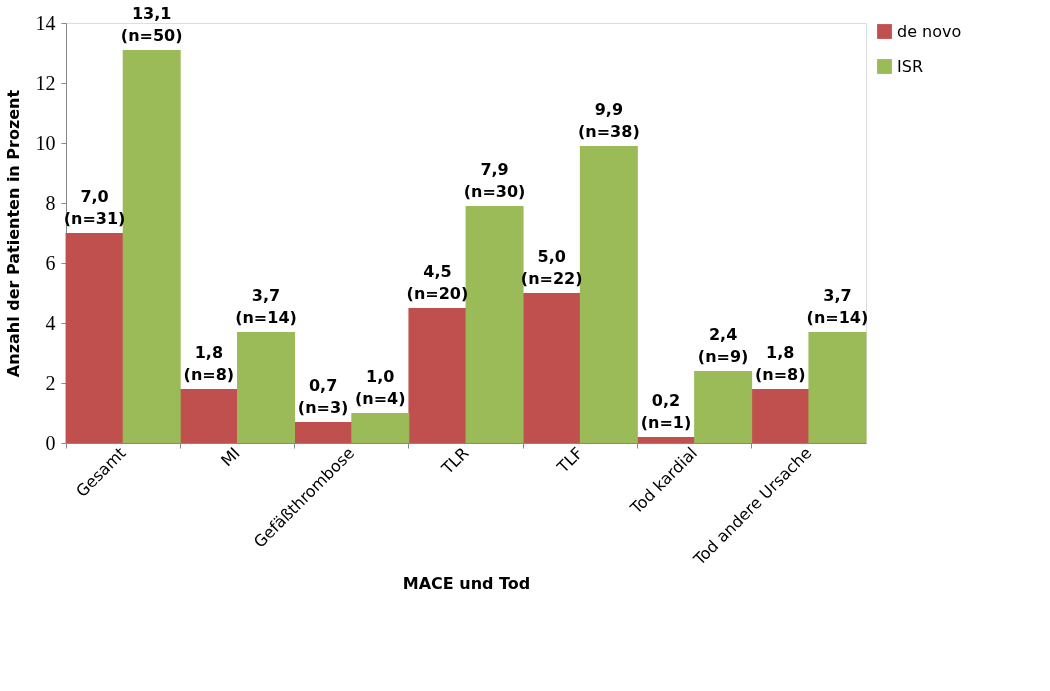  What do you see at coordinates (151, 24) in the screenshot?
I see `data-label: 13,1 (n=50)` at bounding box center [151, 24].